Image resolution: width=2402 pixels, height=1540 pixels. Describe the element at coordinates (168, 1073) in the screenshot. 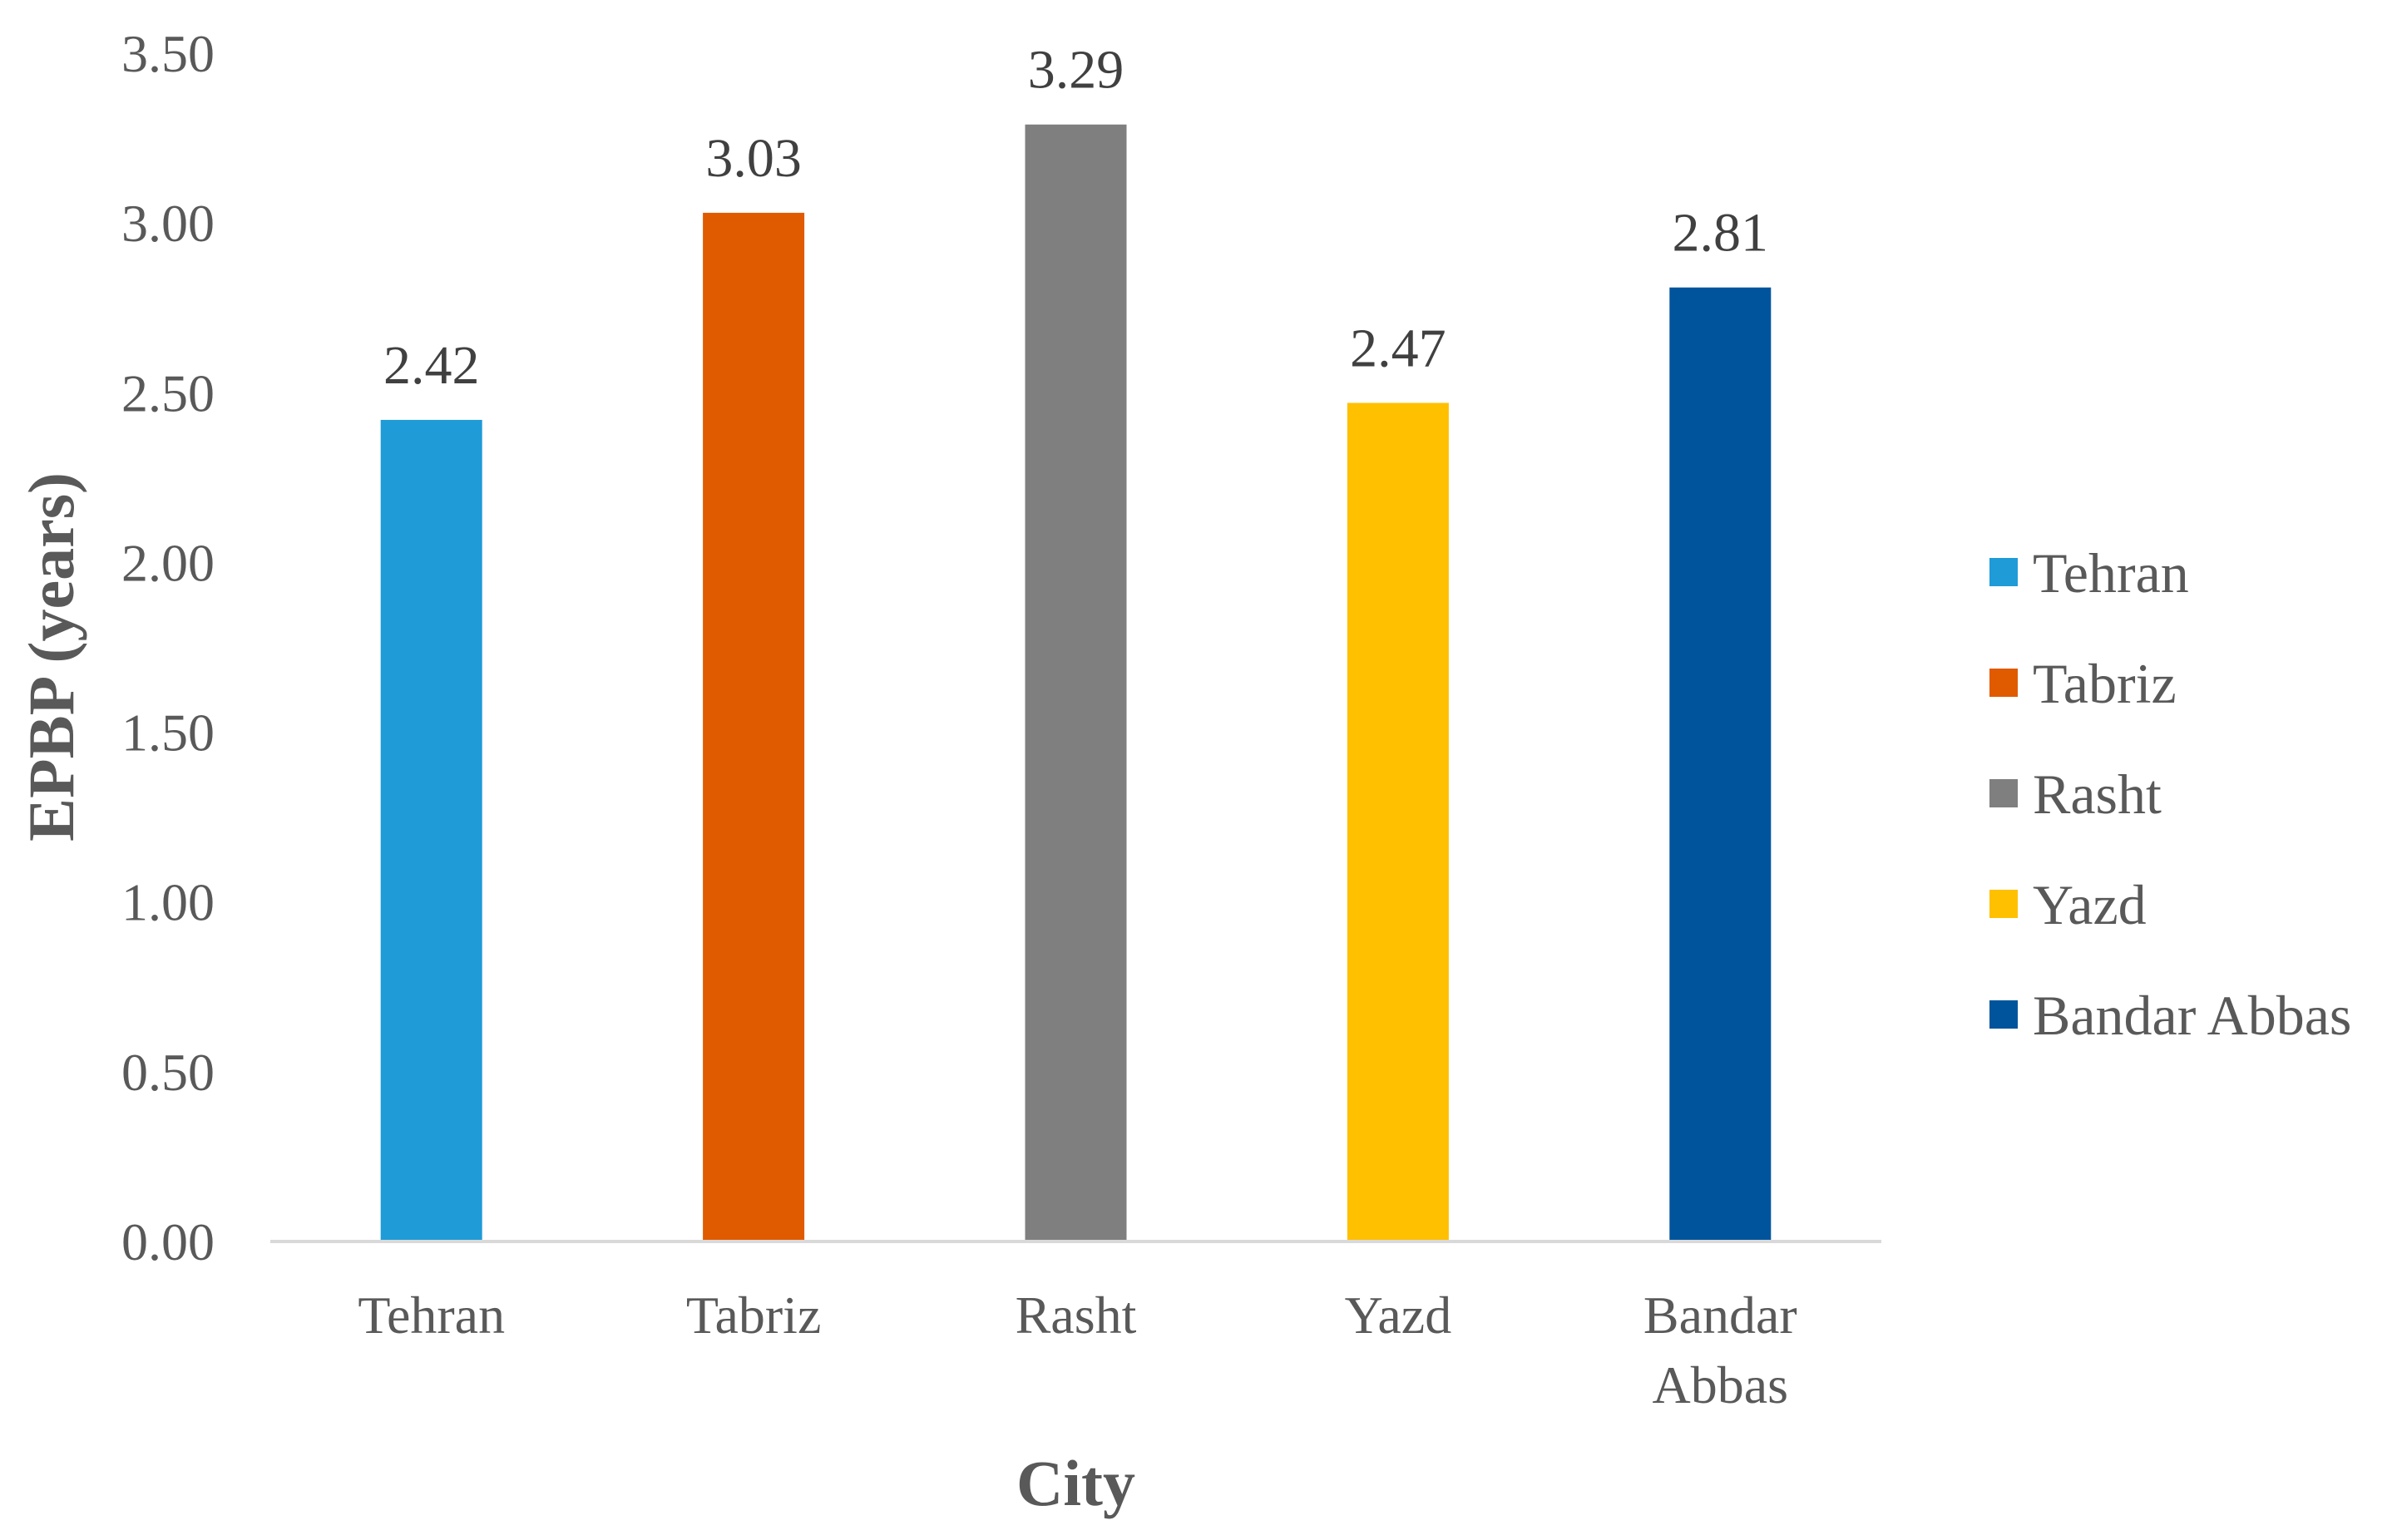

I see `y-tick-label: 0.50` at that location.